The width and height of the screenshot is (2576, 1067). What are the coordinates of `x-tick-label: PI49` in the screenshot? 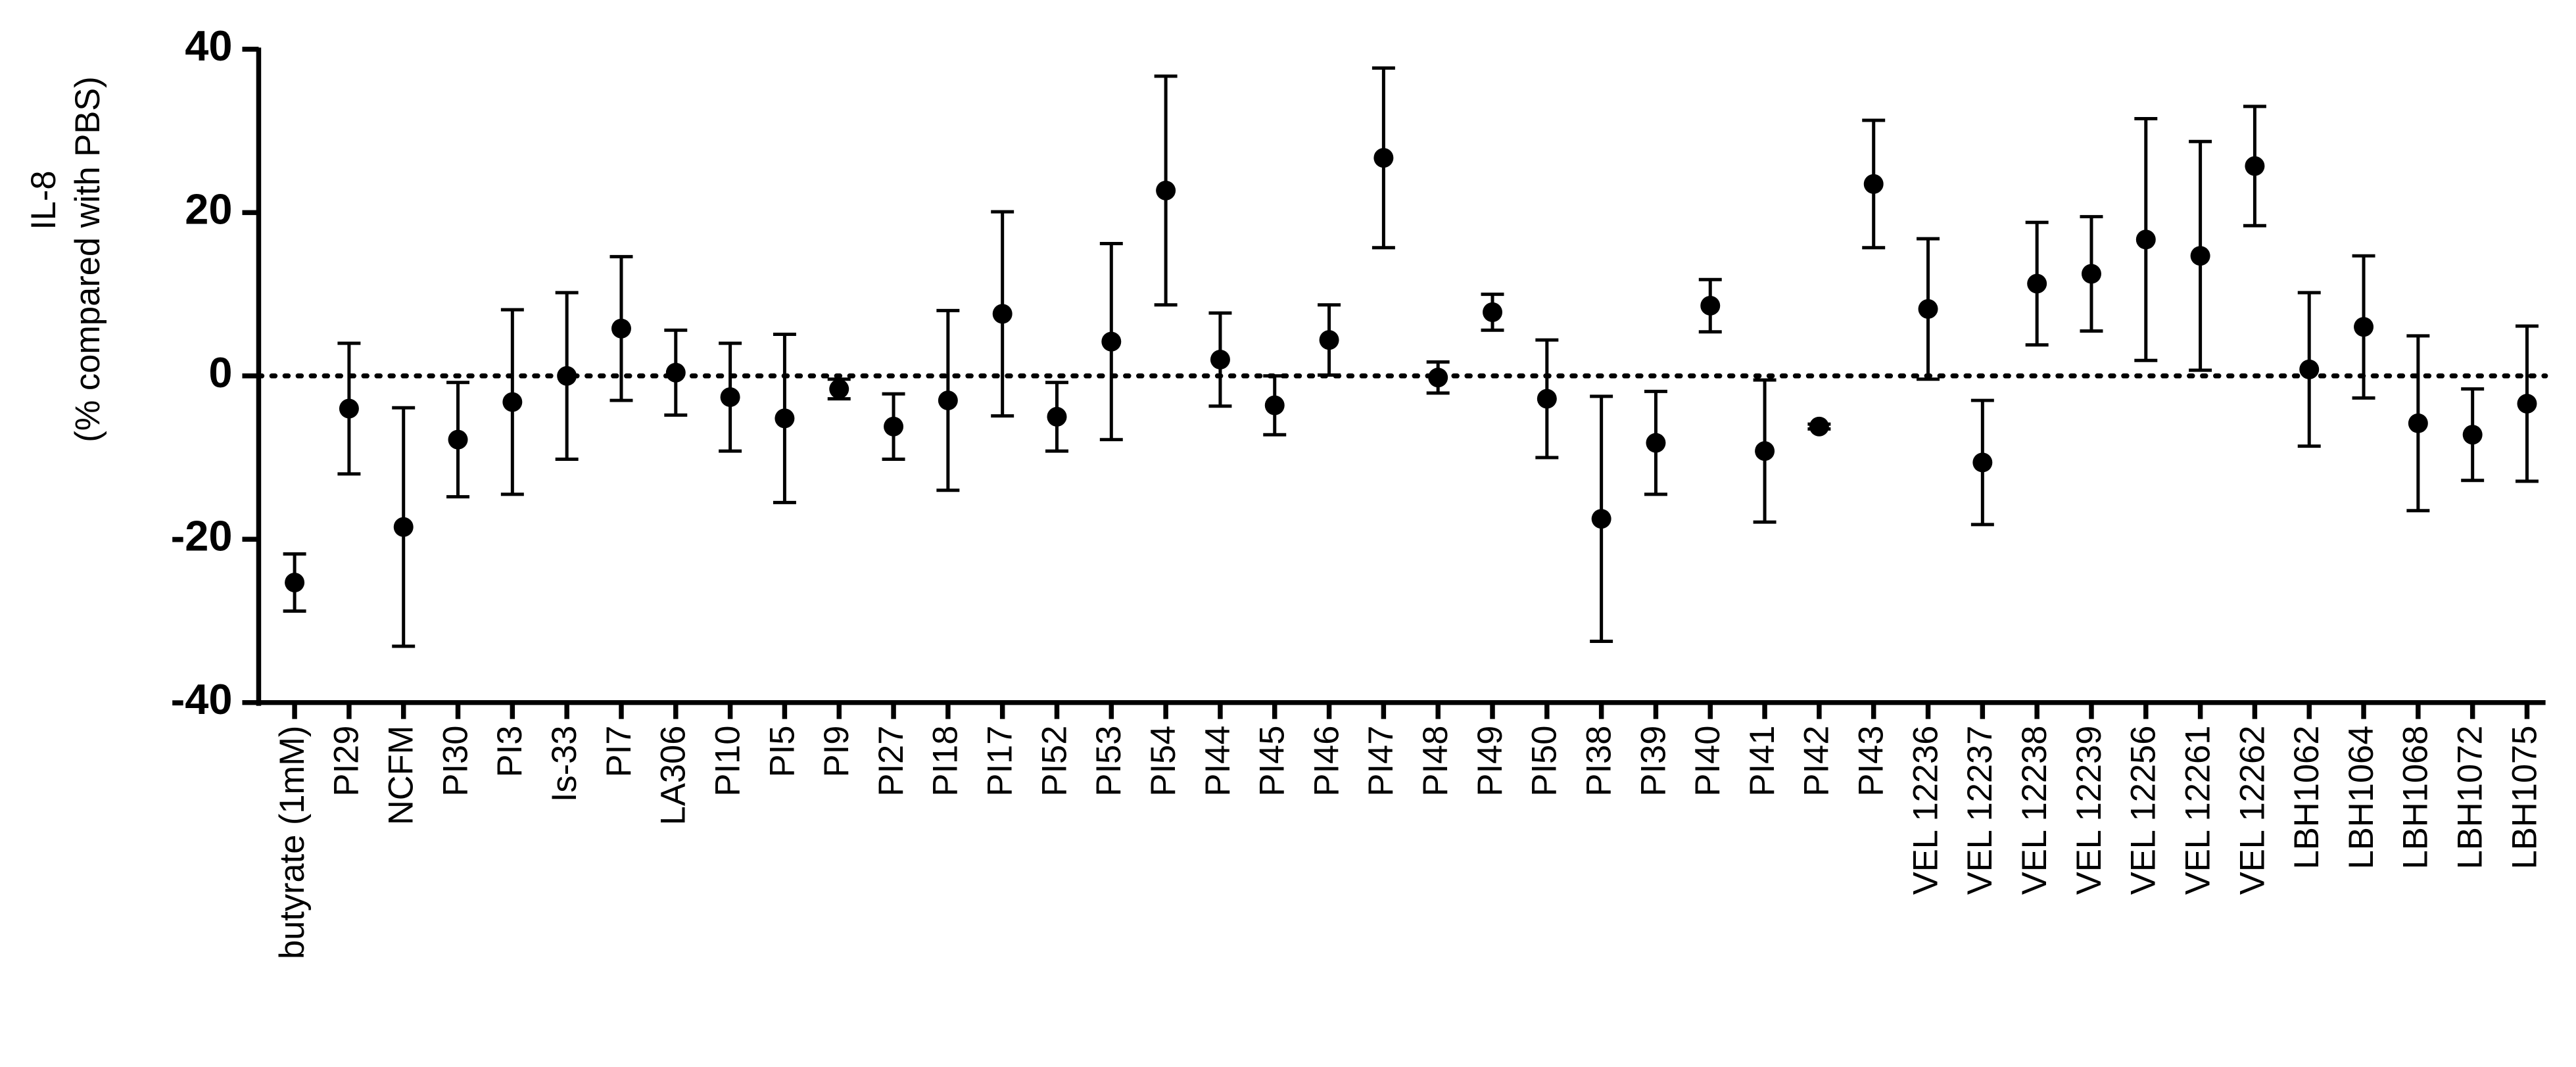 It's located at (1491, 761).